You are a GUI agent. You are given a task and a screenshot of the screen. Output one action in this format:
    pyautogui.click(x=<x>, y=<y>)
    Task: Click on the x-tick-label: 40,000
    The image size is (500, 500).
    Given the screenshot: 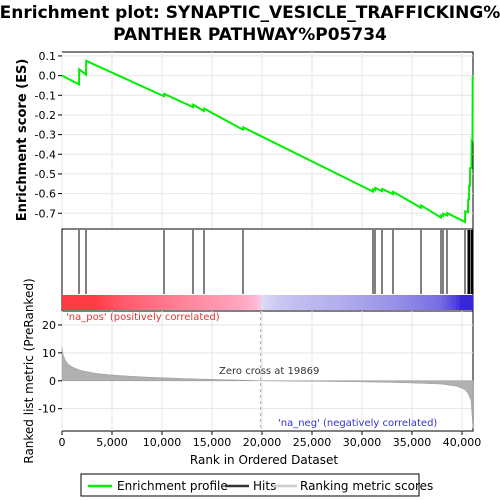 What is the action you would take?
    pyautogui.click(x=462, y=442)
    